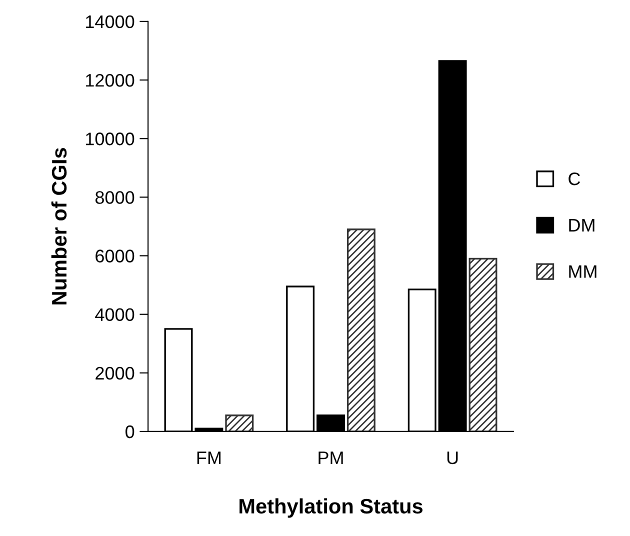 This screenshot has width=630, height=536. I want to click on y-tick-label: 8000, so click(114, 197).